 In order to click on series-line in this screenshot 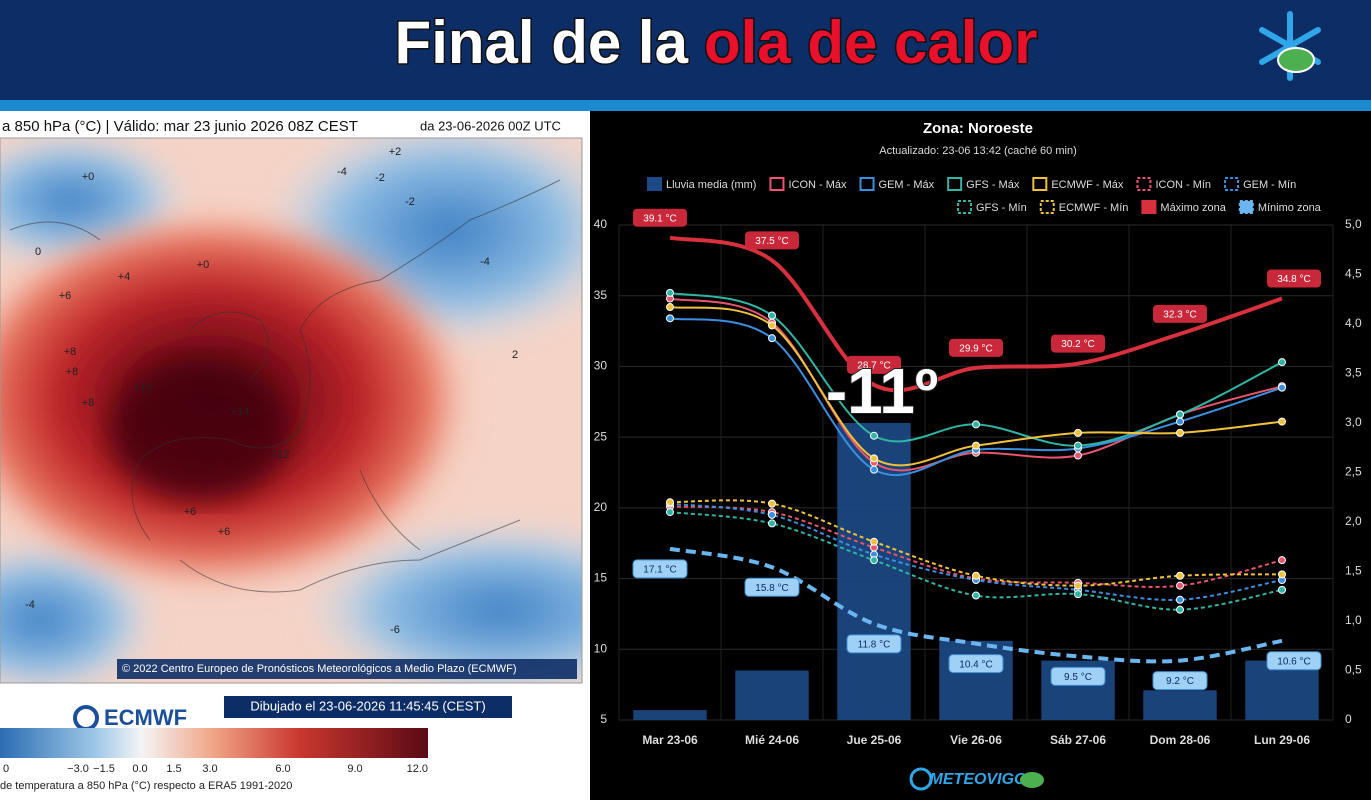, I will do `click(976, 314)`.